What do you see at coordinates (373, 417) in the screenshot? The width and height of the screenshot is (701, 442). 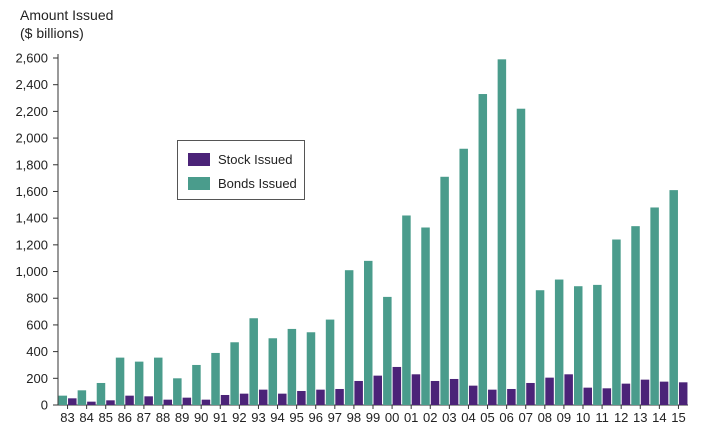 I see `x-tick-label: 99` at bounding box center [373, 417].